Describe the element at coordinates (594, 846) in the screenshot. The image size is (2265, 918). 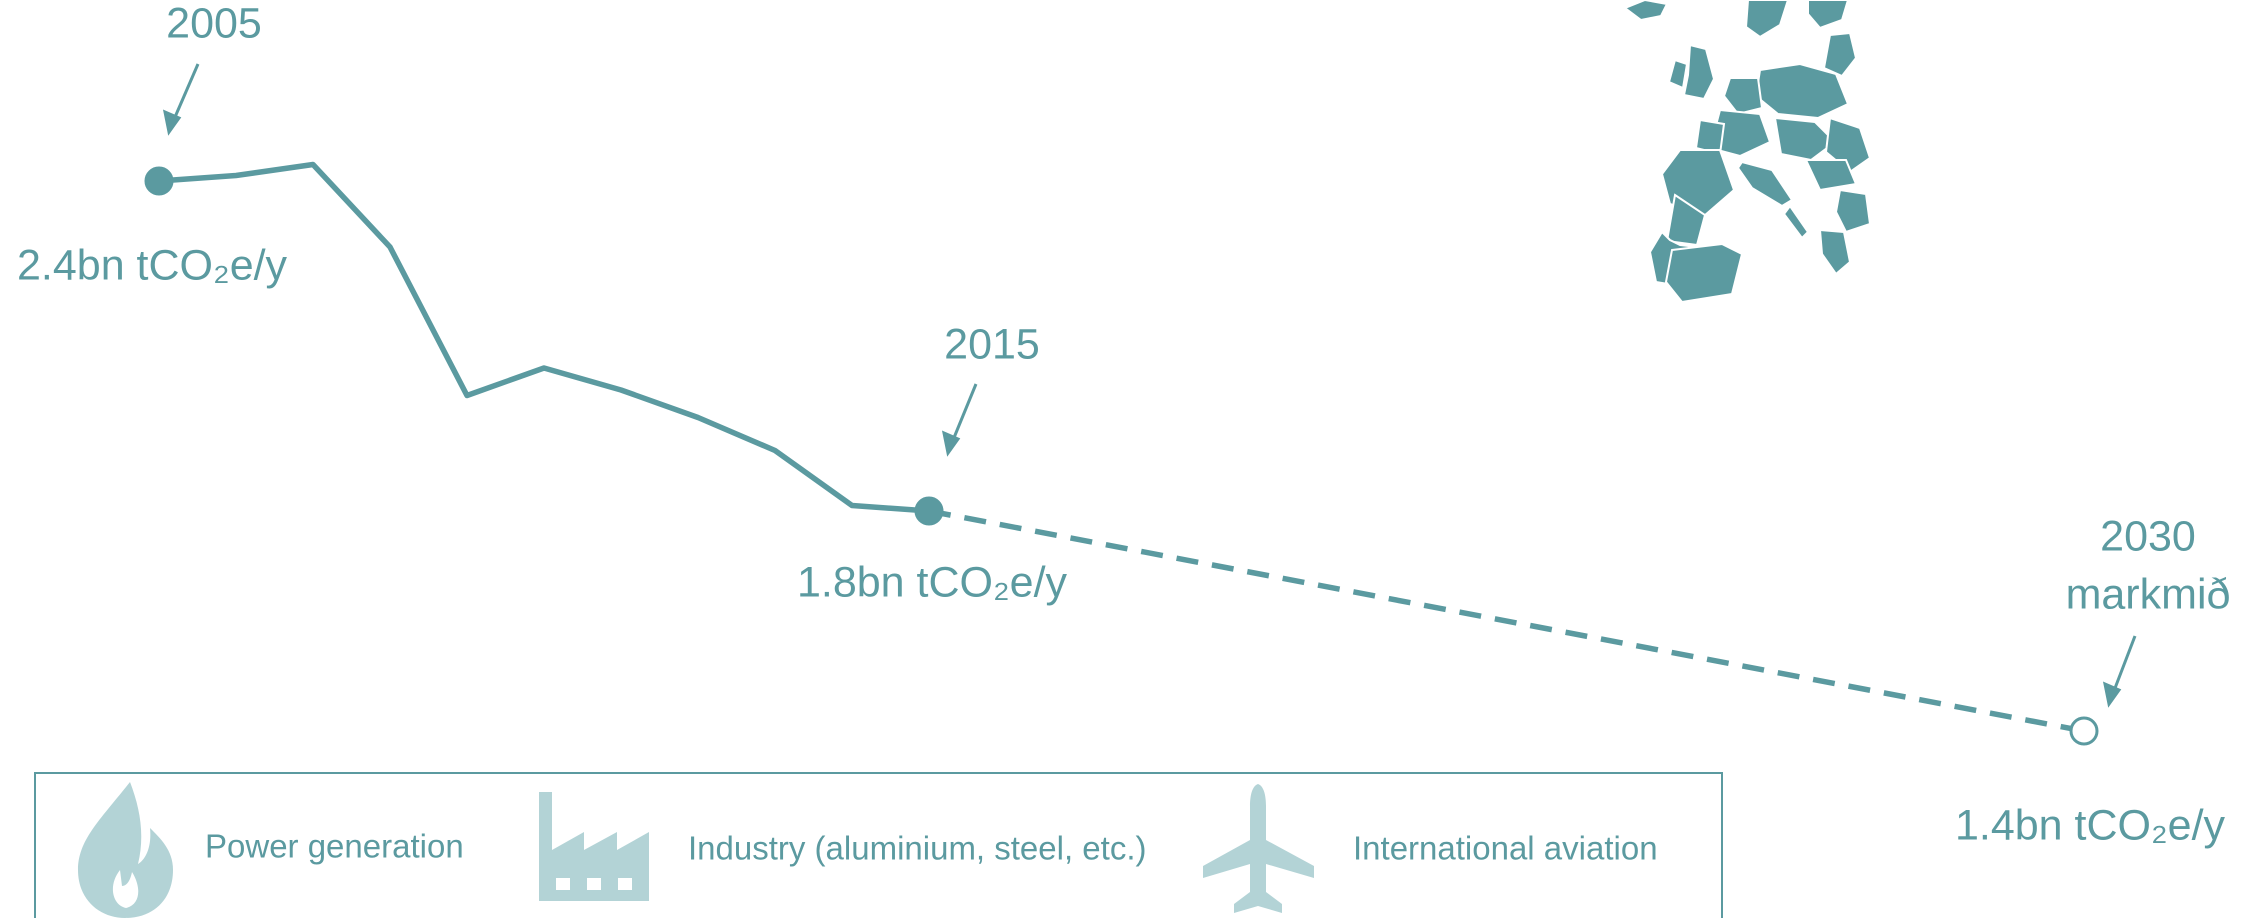
I see `industry-icon` at that location.